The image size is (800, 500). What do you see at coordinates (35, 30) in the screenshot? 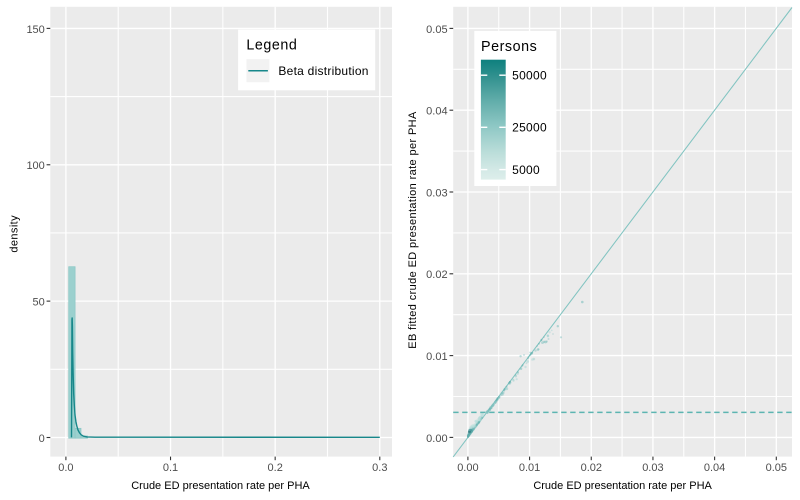
I see `svg-text: 150` at bounding box center [35, 30].